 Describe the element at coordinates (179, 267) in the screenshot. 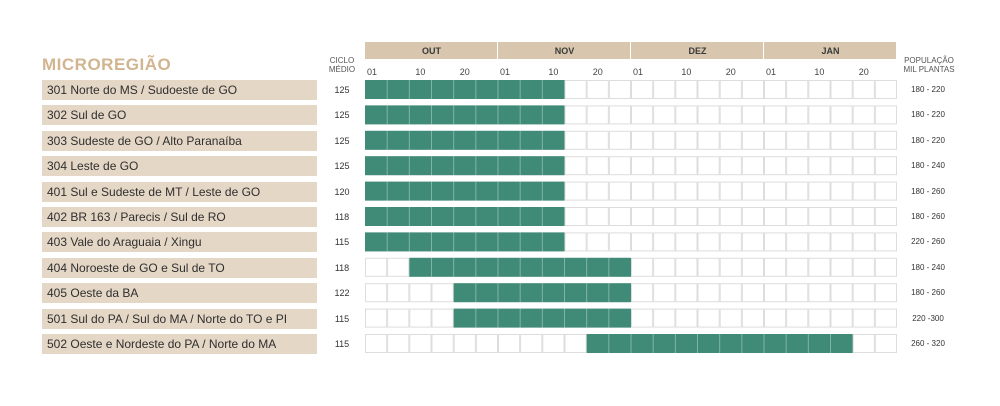

I see `microregion-label: 404 Noroeste de GO e Sul de TO` at that location.